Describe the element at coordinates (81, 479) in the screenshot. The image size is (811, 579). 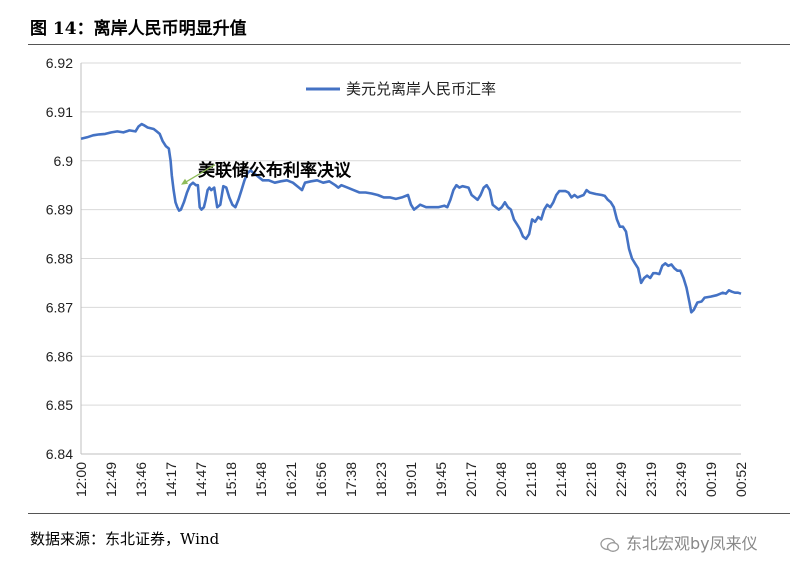
I see `x-tick-label: 12:00` at that location.